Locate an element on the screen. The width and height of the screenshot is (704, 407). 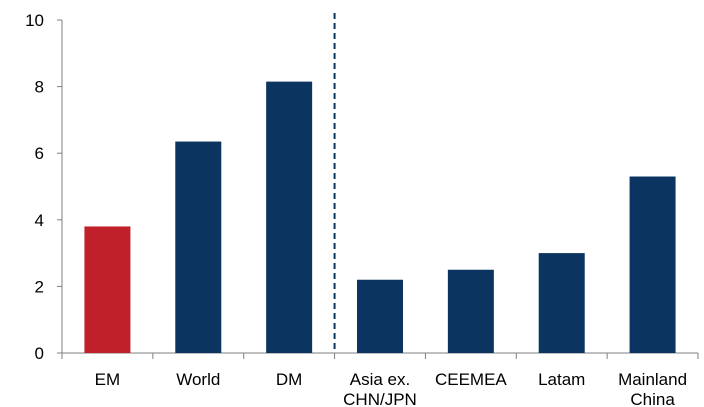
y-tick-label: 10 is located at coordinates (34, 20).